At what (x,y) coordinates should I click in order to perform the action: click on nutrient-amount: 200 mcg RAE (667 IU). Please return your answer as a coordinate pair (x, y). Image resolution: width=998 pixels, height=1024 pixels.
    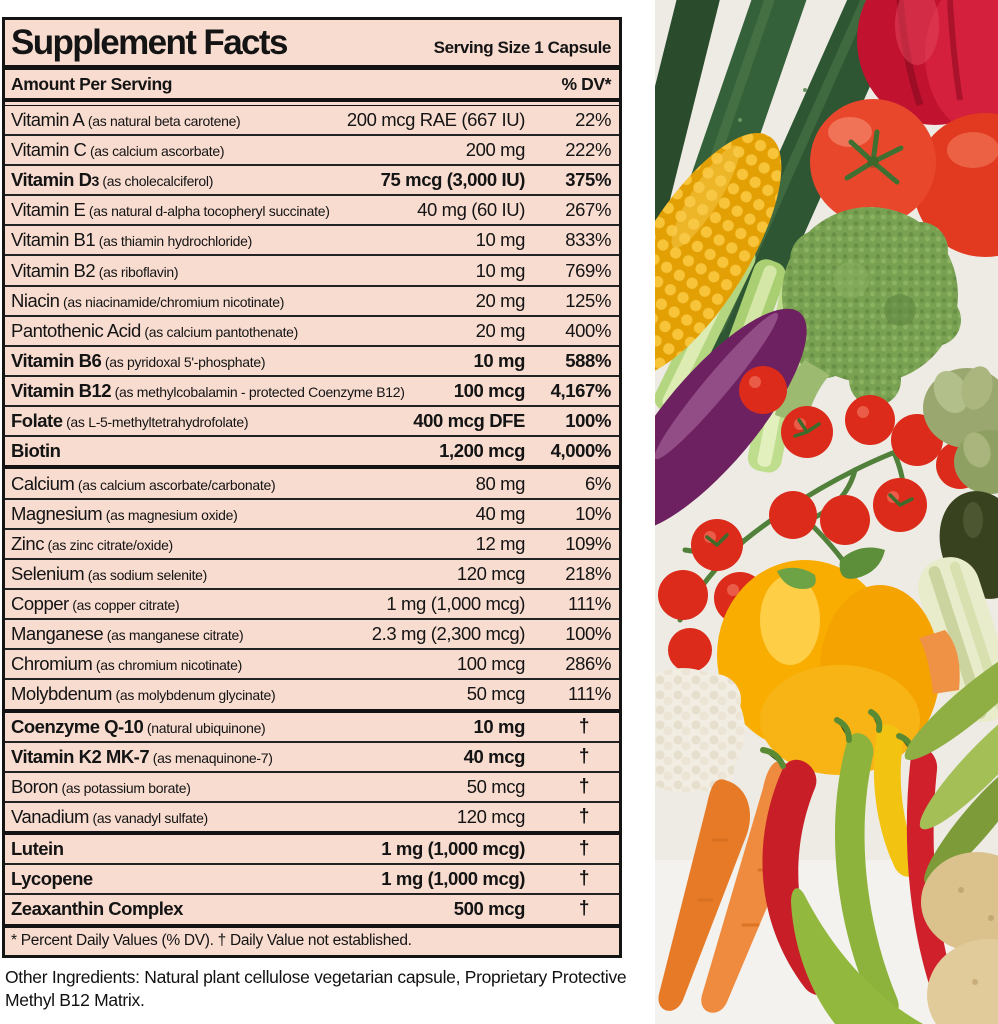
    Looking at the image, I should click on (436, 119).